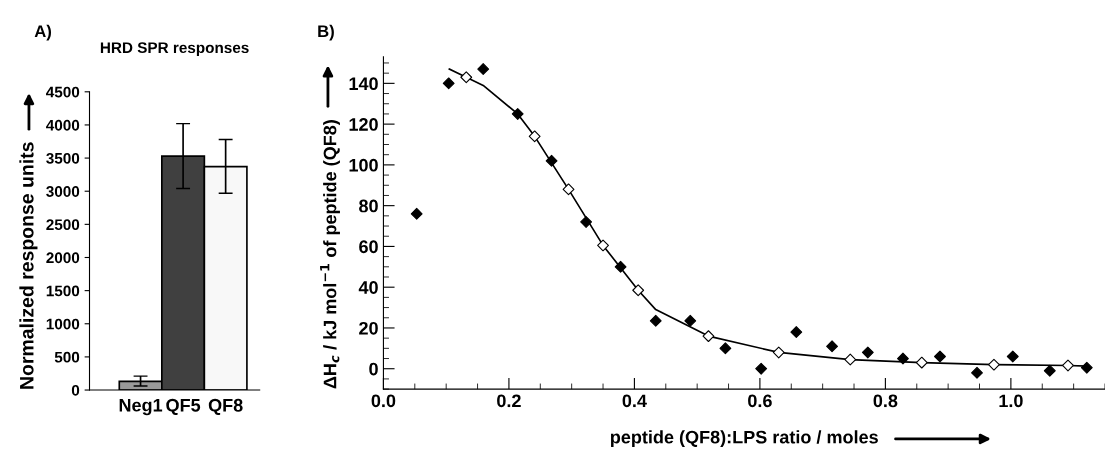 This screenshot has height=466, width=1105. Describe the element at coordinates (63, 125) in the screenshot. I see `y-tick-label: 4000` at that location.